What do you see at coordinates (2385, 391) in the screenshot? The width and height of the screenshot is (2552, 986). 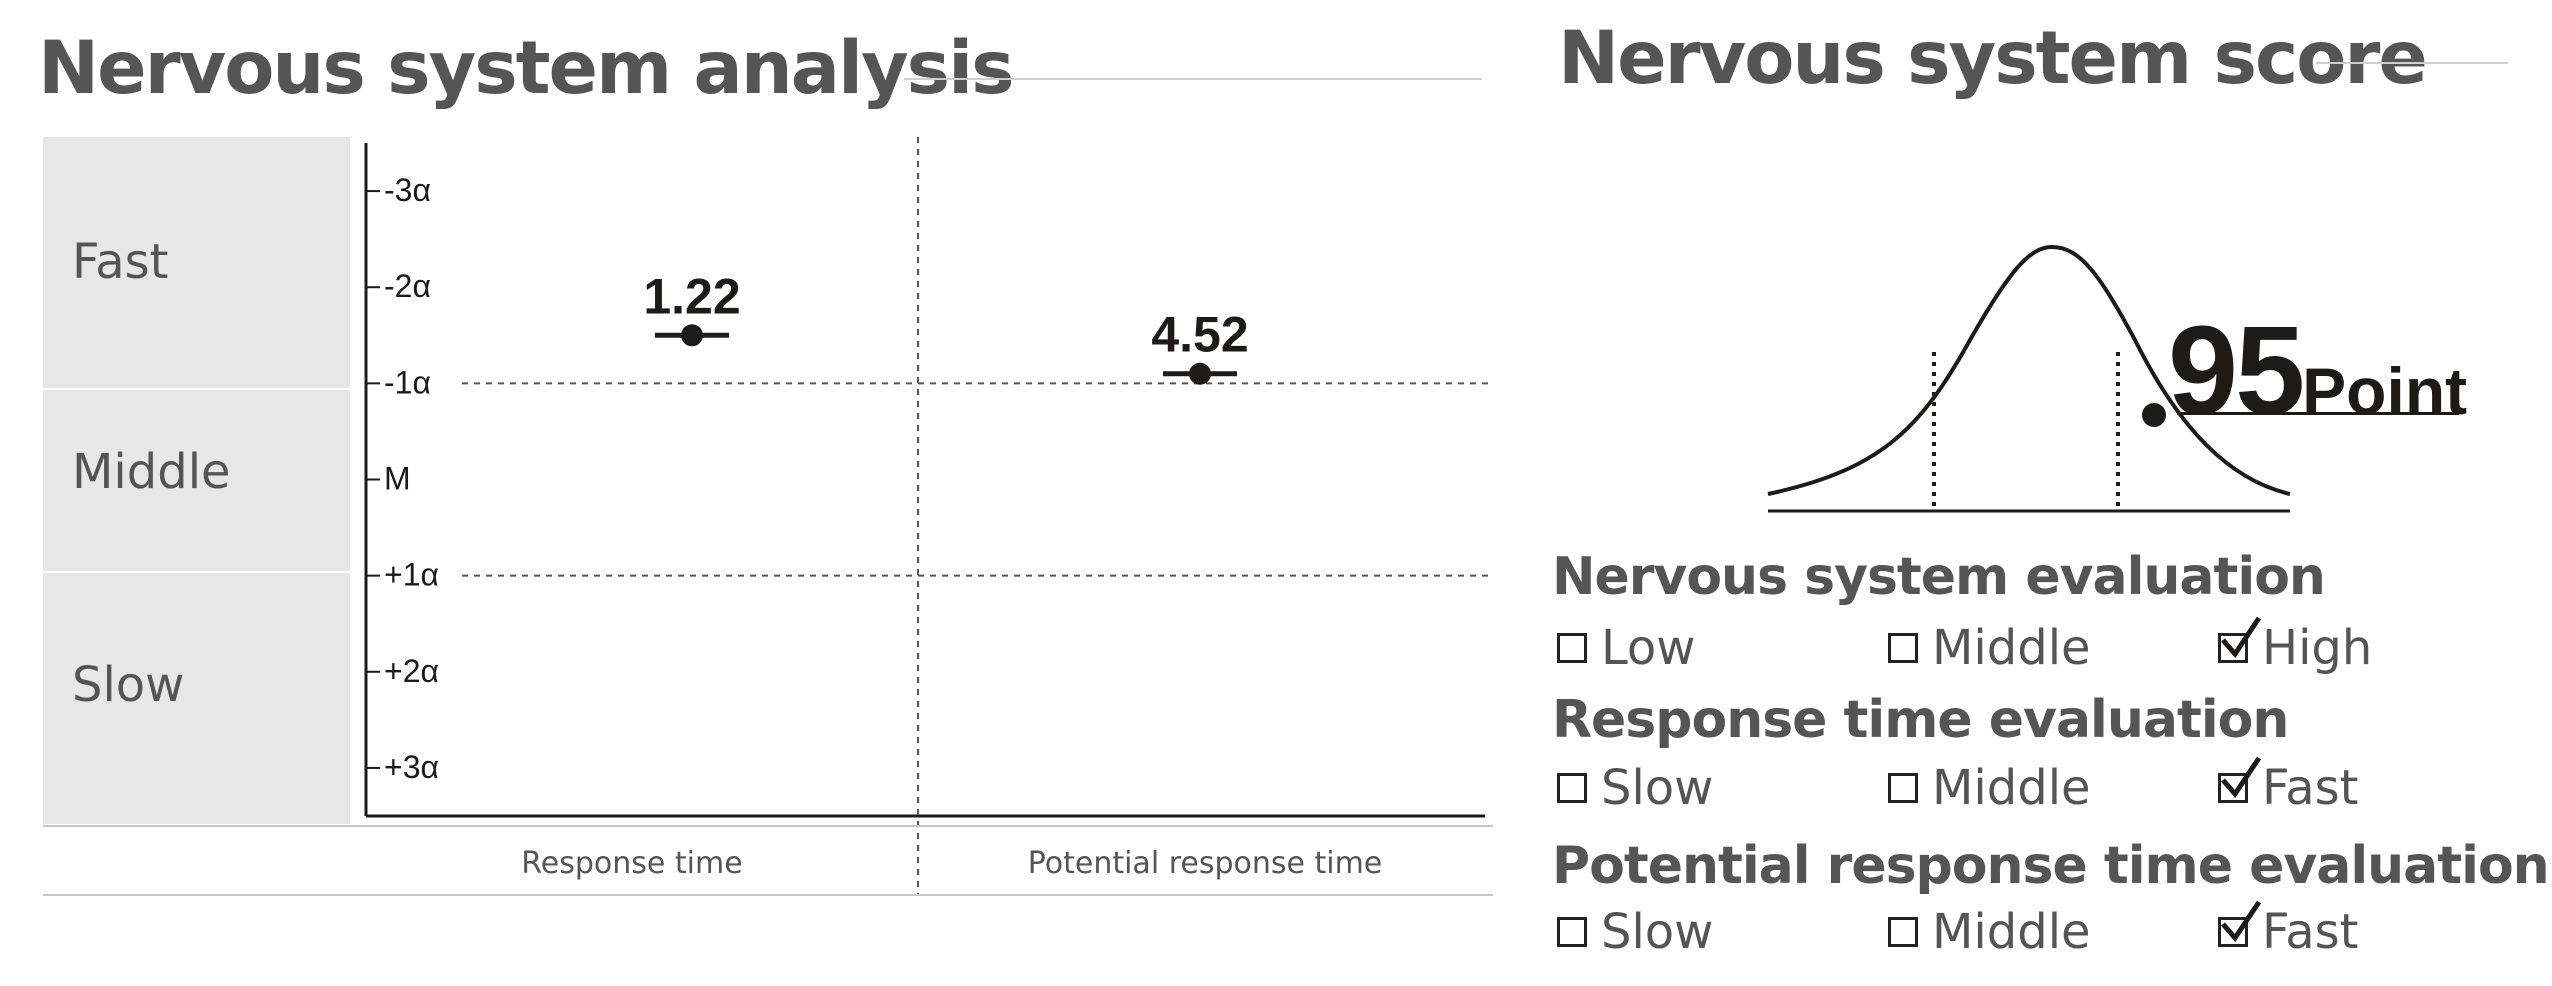 I see `score-unit: Point` at bounding box center [2385, 391].